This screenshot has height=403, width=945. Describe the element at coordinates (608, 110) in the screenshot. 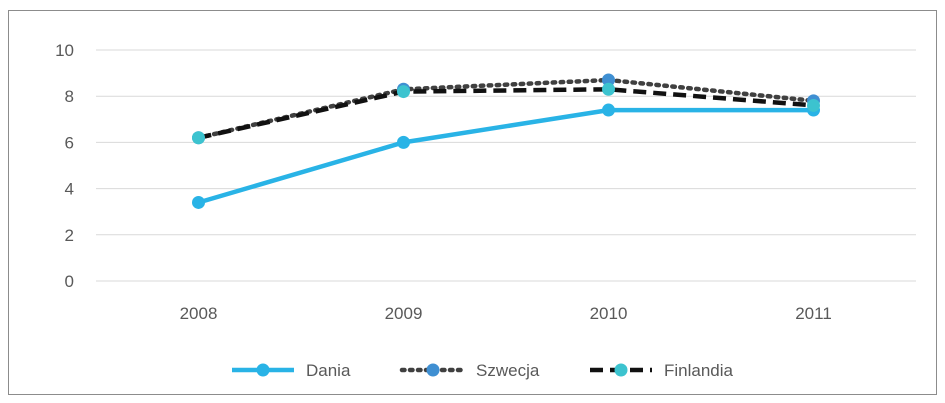

I see `data-point-dania-2010` at that location.